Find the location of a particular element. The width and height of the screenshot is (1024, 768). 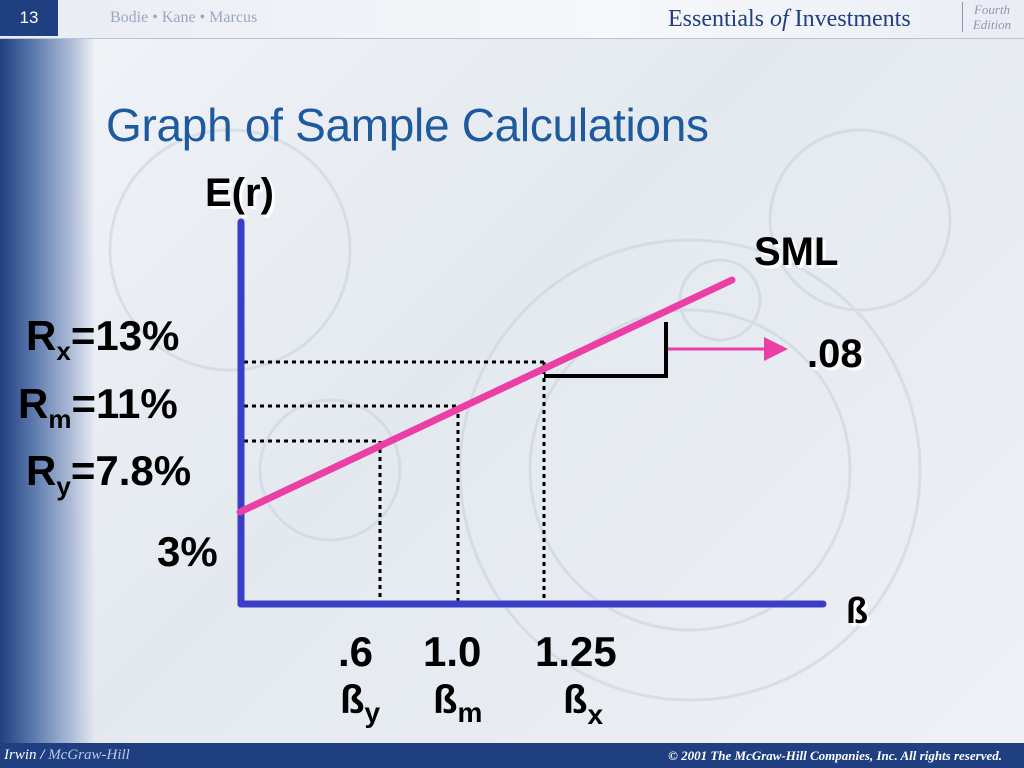

label-ry-rest: =7.8% is located at coordinates (131, 470).